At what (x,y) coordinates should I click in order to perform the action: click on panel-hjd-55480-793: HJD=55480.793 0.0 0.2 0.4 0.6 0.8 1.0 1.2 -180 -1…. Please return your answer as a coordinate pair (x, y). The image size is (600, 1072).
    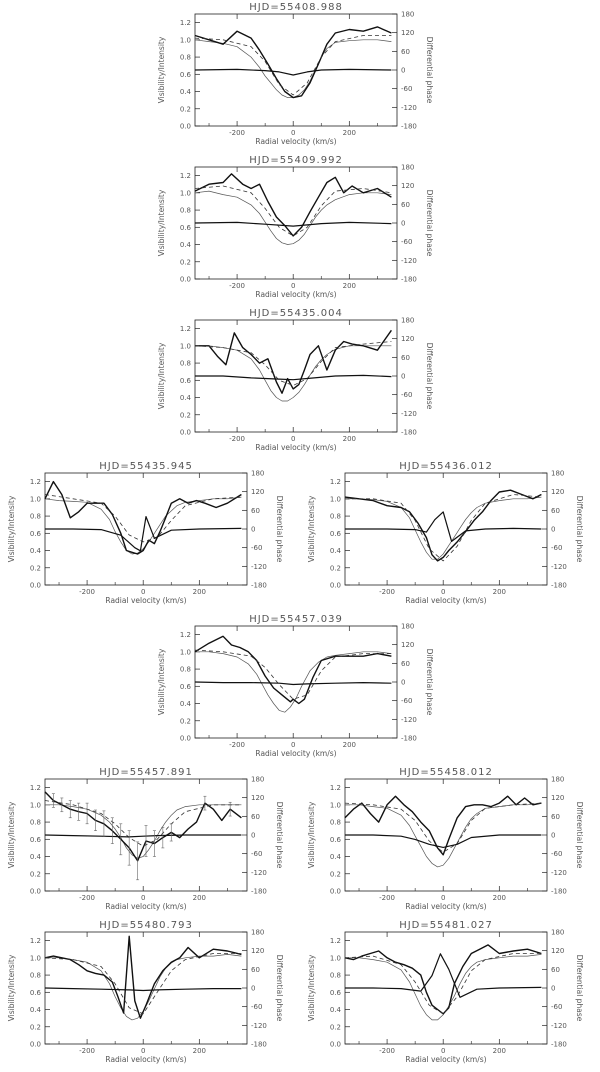
    Looking at the image, I should click on (145, 992).